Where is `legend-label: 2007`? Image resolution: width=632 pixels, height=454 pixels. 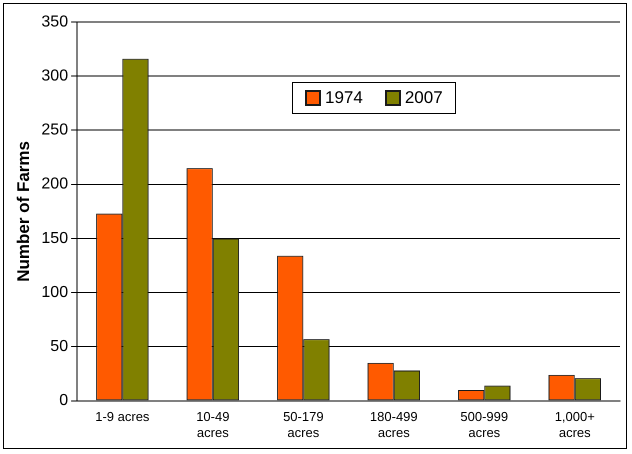 legend-label: 2007 is located at coordinates (423, 98).